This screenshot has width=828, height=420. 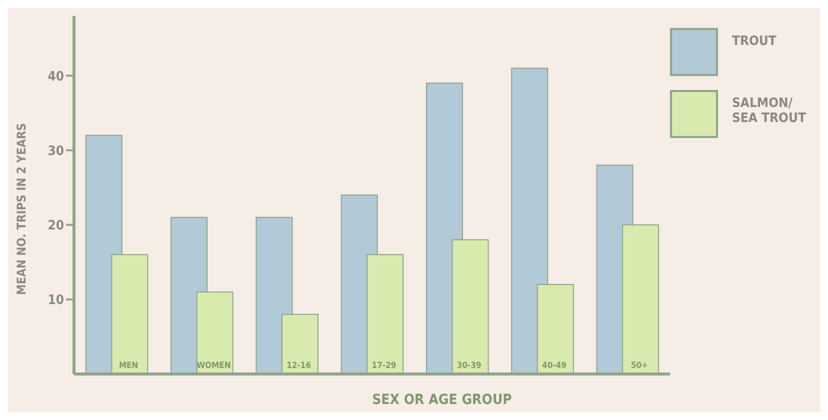 I want to click on x-axis-title: SEX OR AGE GROUP, so click(x=442, y=400).